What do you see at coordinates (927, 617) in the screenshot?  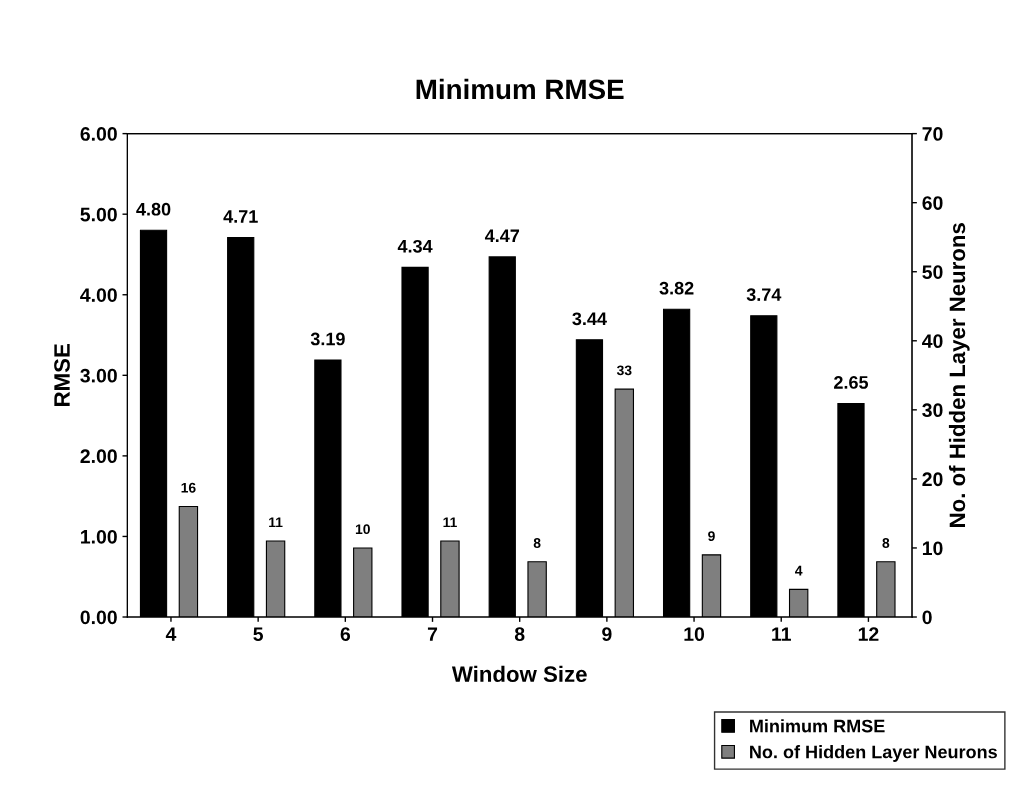 I see `y2-tick-label: 0` at bounding box center [927, 617].